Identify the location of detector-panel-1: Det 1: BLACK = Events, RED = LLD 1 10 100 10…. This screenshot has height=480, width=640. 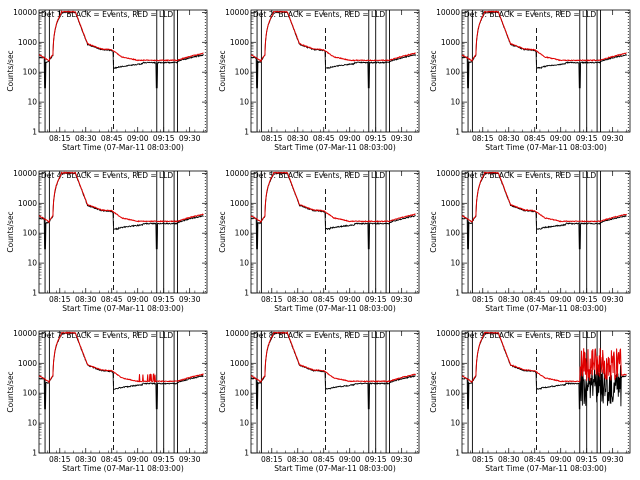
(107, 80).